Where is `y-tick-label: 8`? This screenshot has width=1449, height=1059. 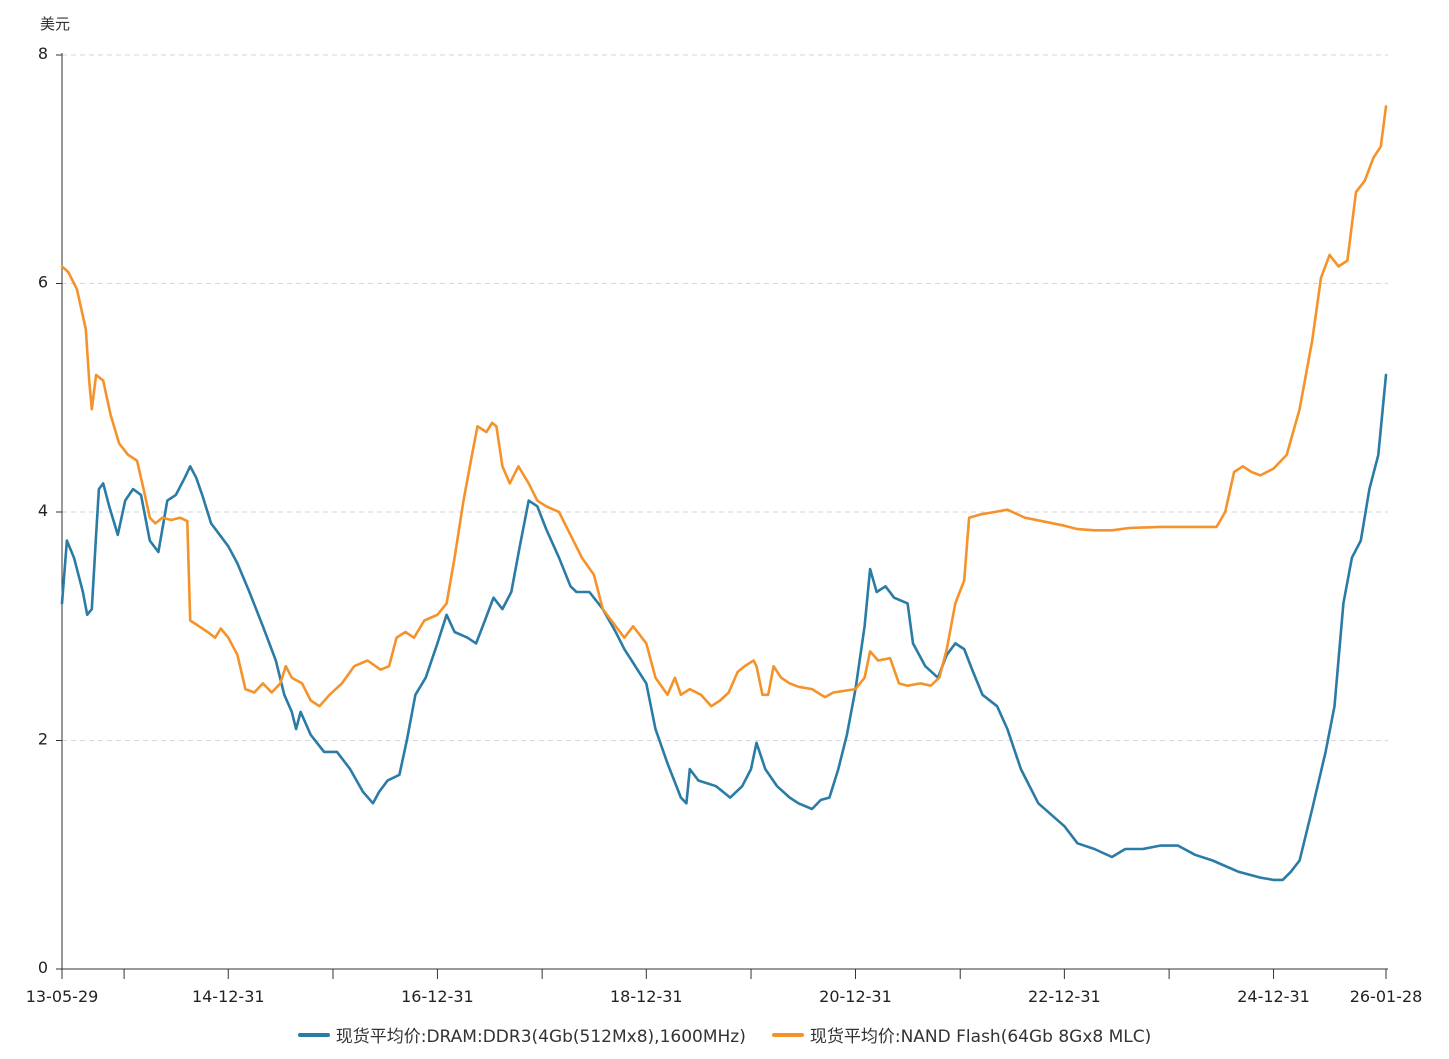 y-tick-label: 8 is located at coordinates (43, 53).